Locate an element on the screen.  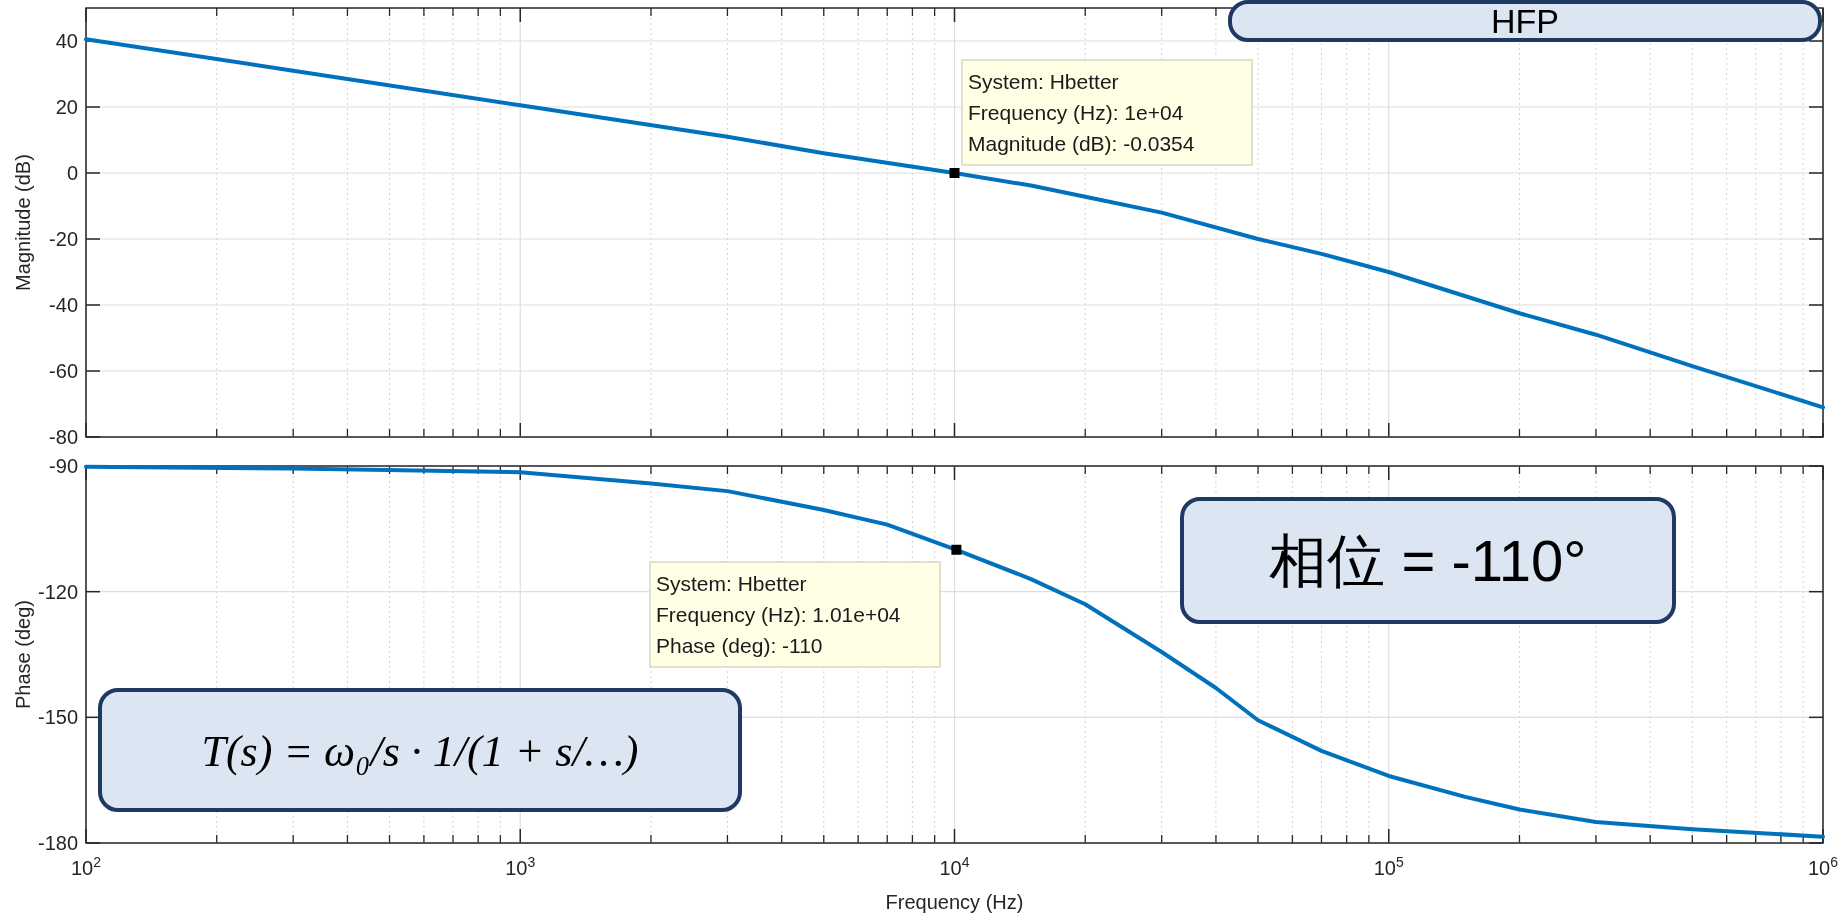
x-tick-label: 10$^{4}$ is located at coordinates (954, 866).